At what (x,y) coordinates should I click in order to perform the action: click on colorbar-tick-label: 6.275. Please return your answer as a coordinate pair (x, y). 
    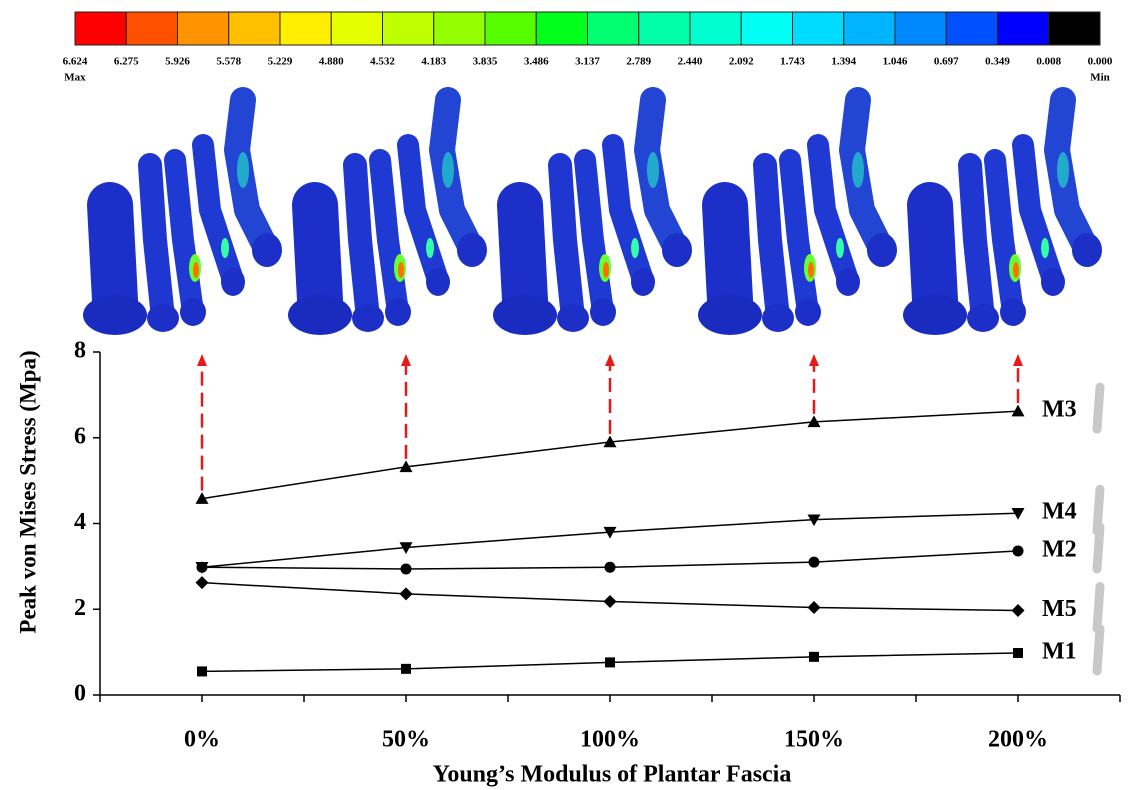
    Looking at the image, I should click on (126, 62).